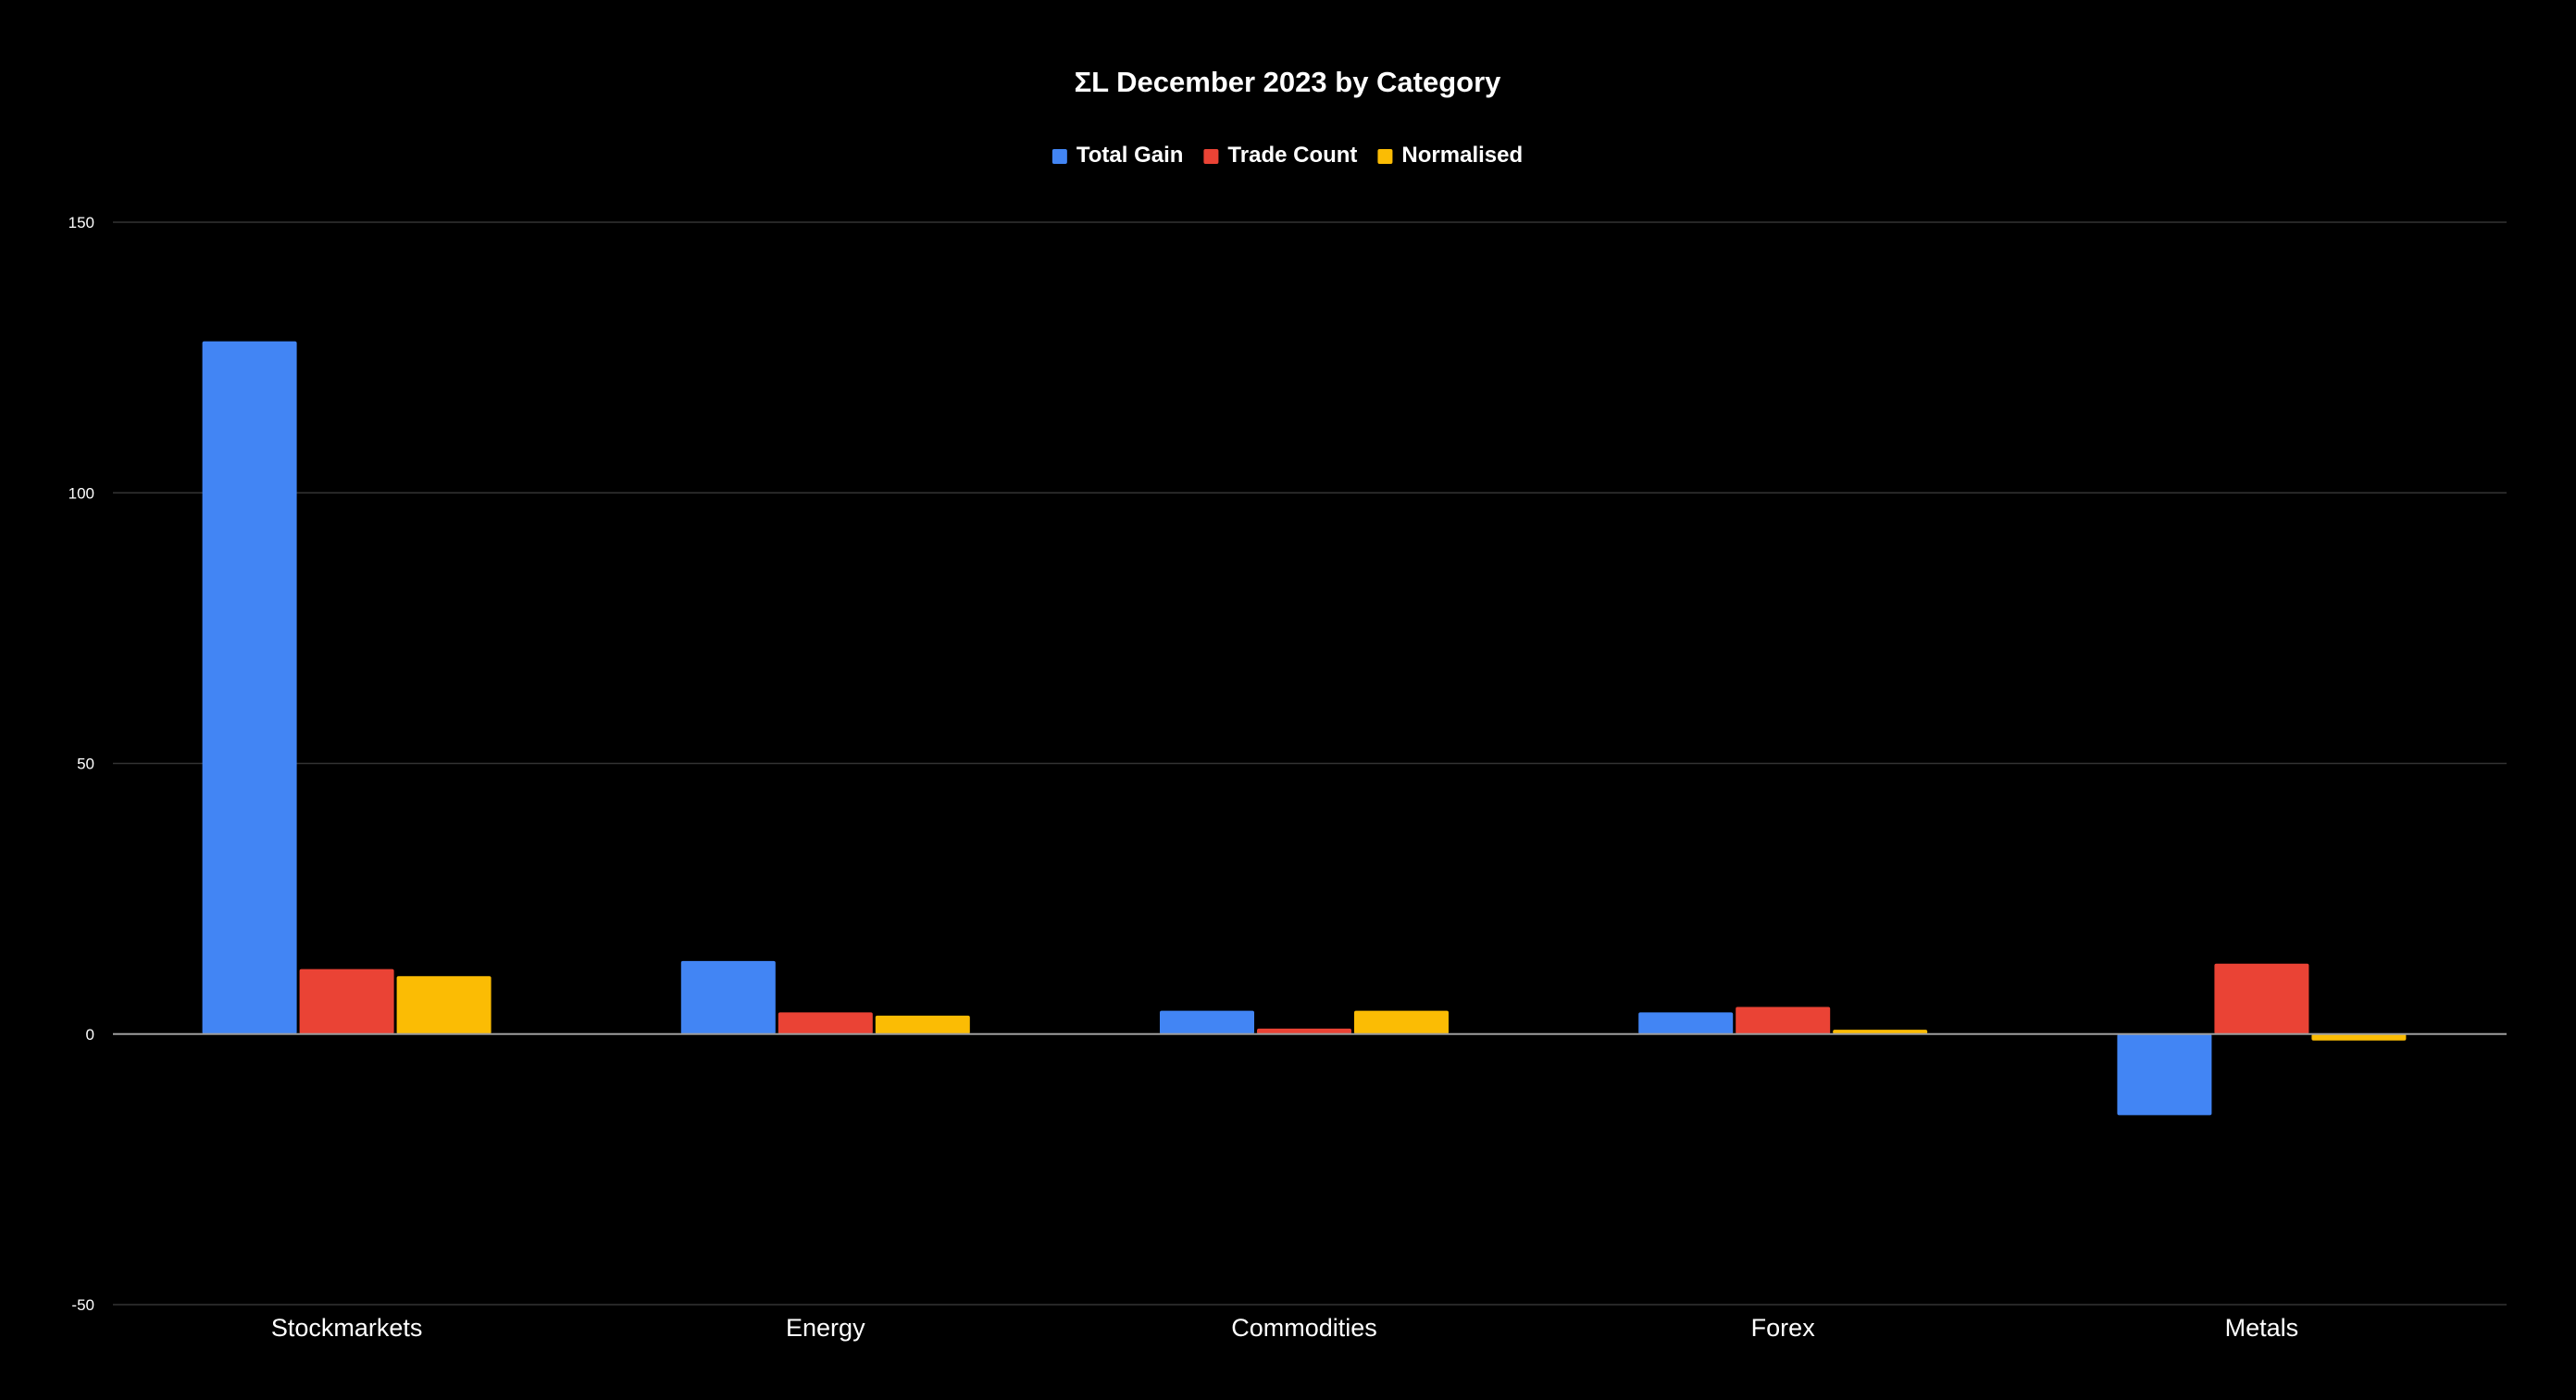 Image resolution: width=2576 pixels, height=1400 pixels. I want to click on y-axis-ticks: -50 0 50 100 150, so click(81, 764).